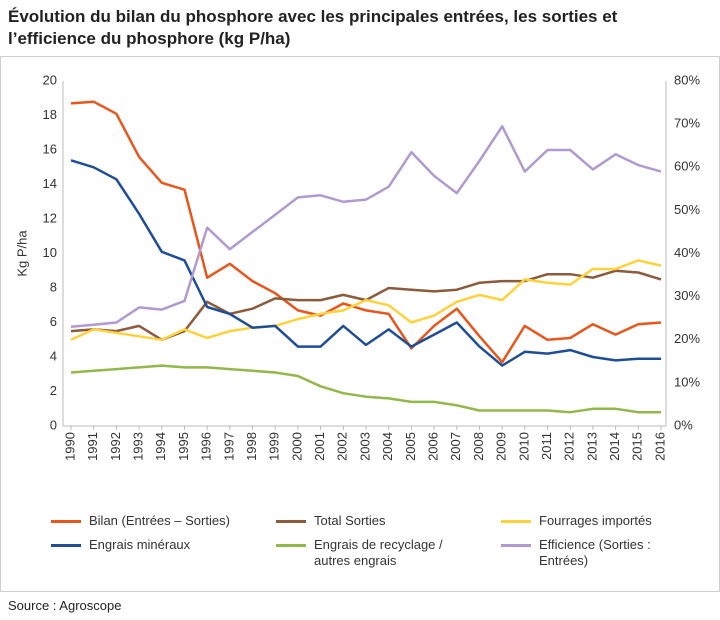 The width and height of the screenshot is (720, 620). What do you see at coordinates (501, 446) in the screenshot?
I see `x-tick-label: 2009` at bounding box center [501, 446].